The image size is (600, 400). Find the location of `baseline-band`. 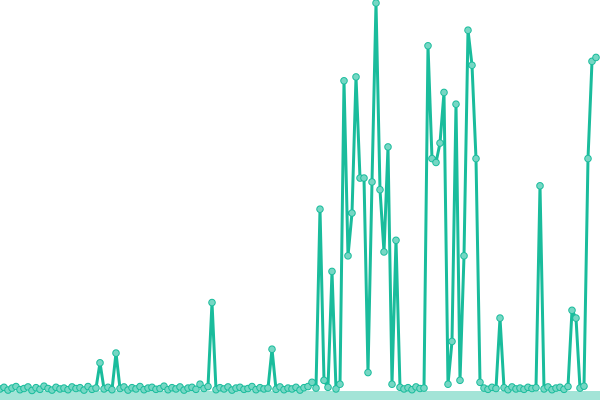

baseline-band is located at coordinates (300, 395).